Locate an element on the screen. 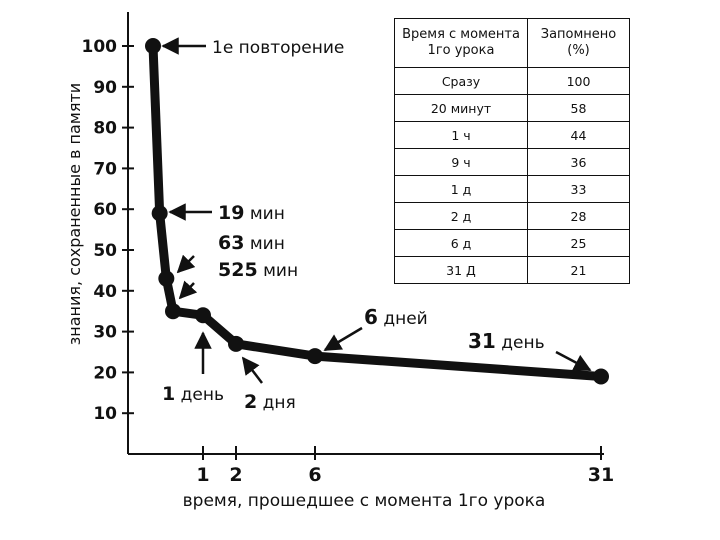 This screenshot has width=720, height=540. label-19min-num: 19 is located at coordinates (231, 213).